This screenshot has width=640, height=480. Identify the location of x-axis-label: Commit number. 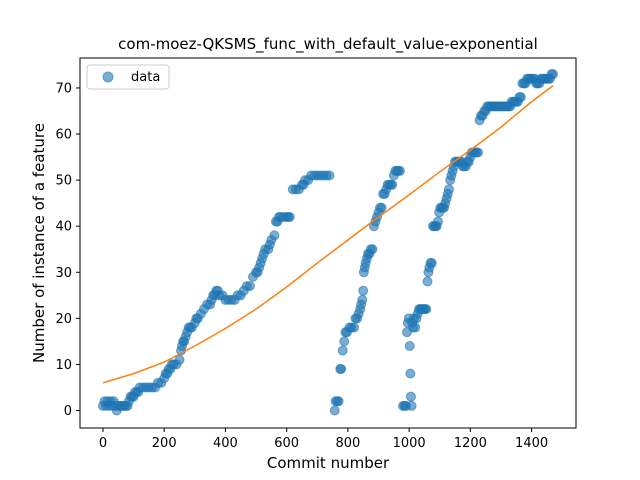
(328, 463).